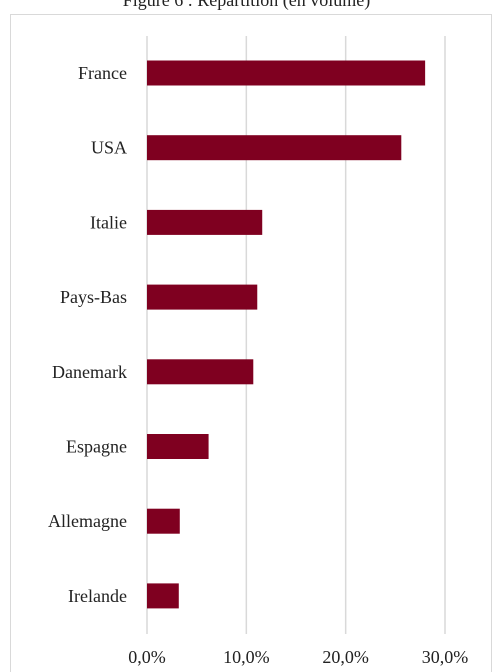 Image resolution: width=493 pixels, height=672 pixels. What do you see at coordinates (205, 222) in the screenshot?
I see `bar-italie` at bounding box center [205, 222].